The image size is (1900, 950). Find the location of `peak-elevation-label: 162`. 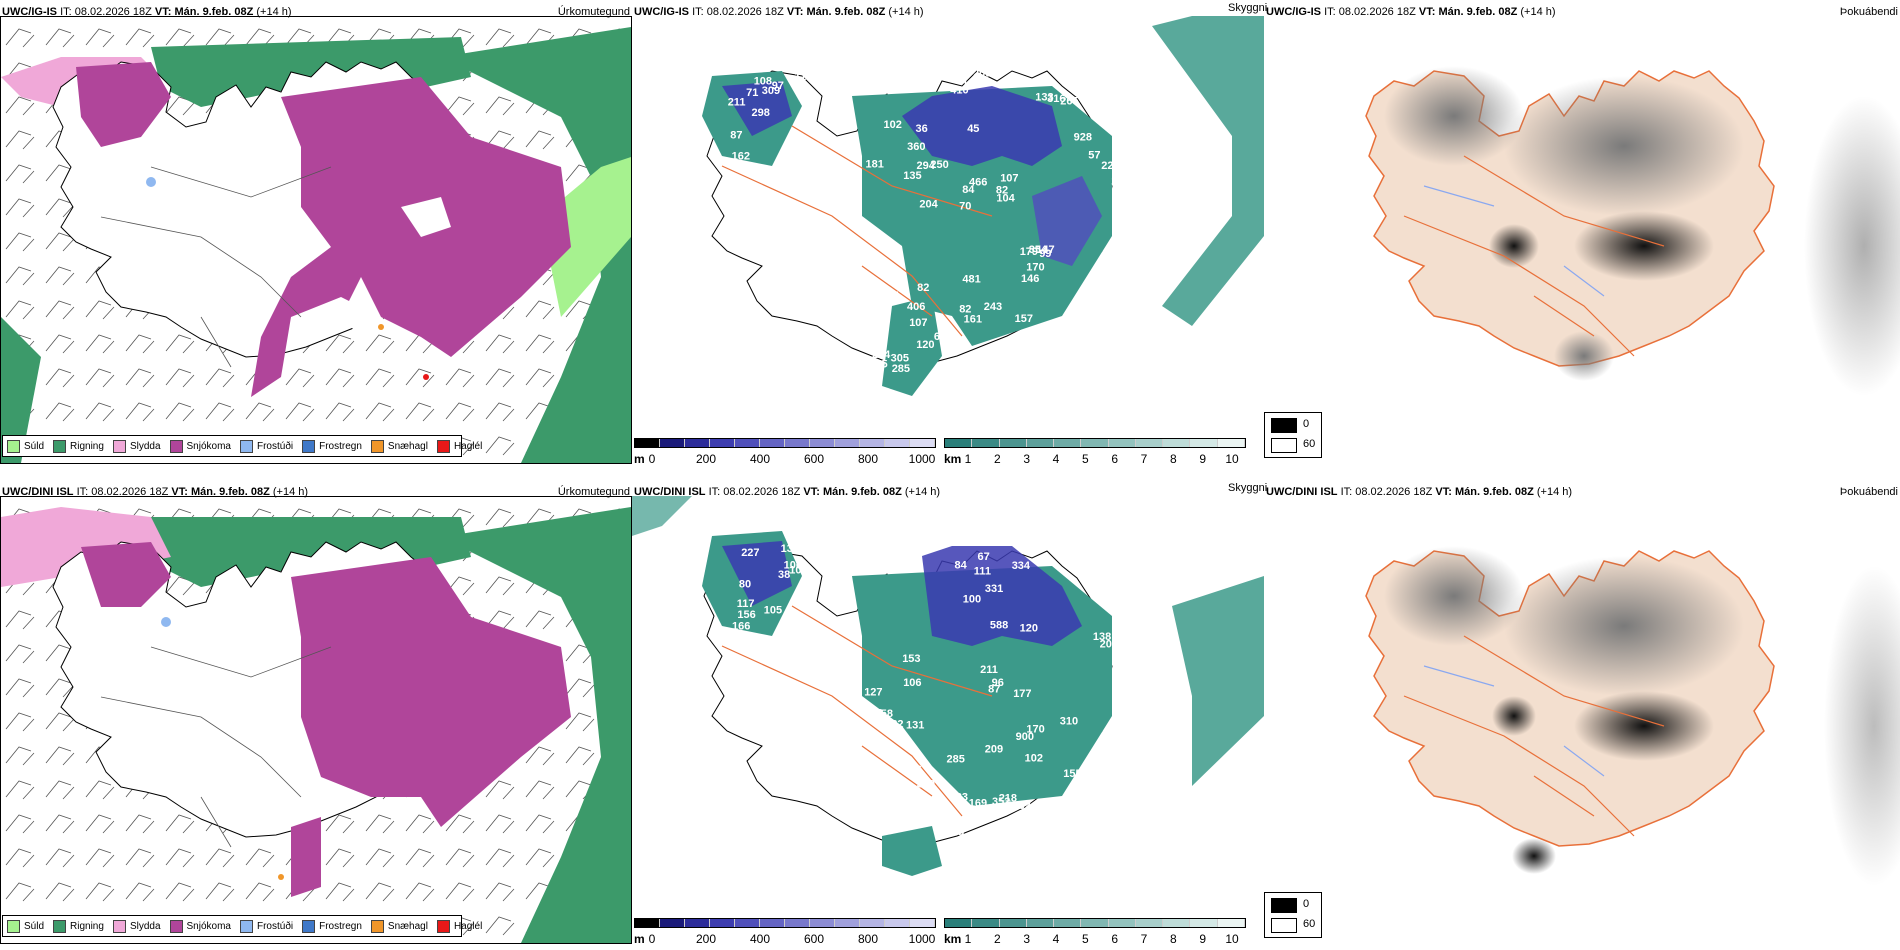

peak-elevation-label: 162 is located at coordinates (1021, 806).